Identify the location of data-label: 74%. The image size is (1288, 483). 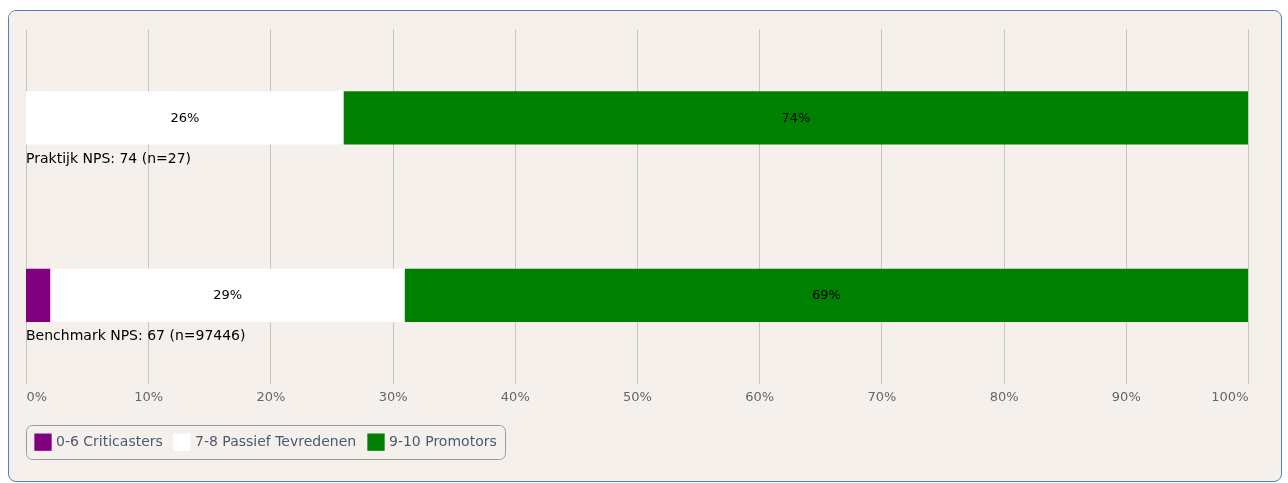
(796, 117).